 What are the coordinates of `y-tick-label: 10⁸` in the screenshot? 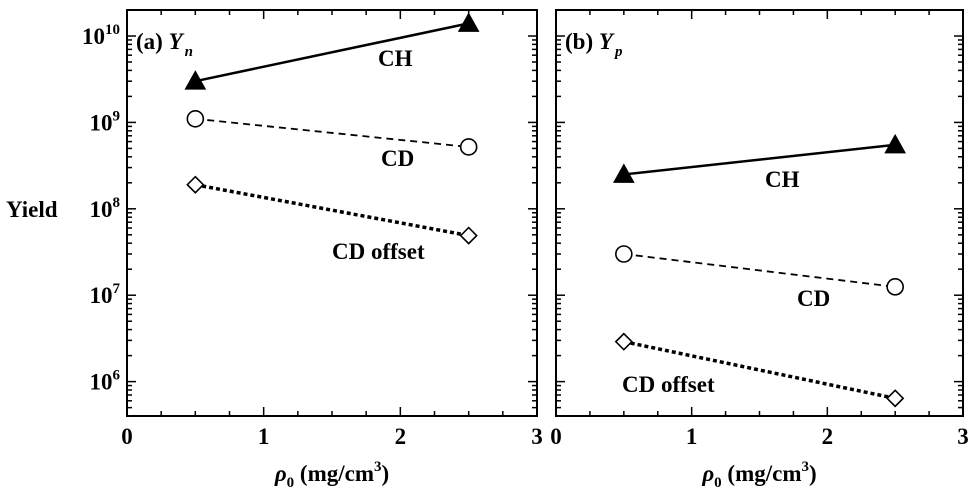 It's located at (105, 208).